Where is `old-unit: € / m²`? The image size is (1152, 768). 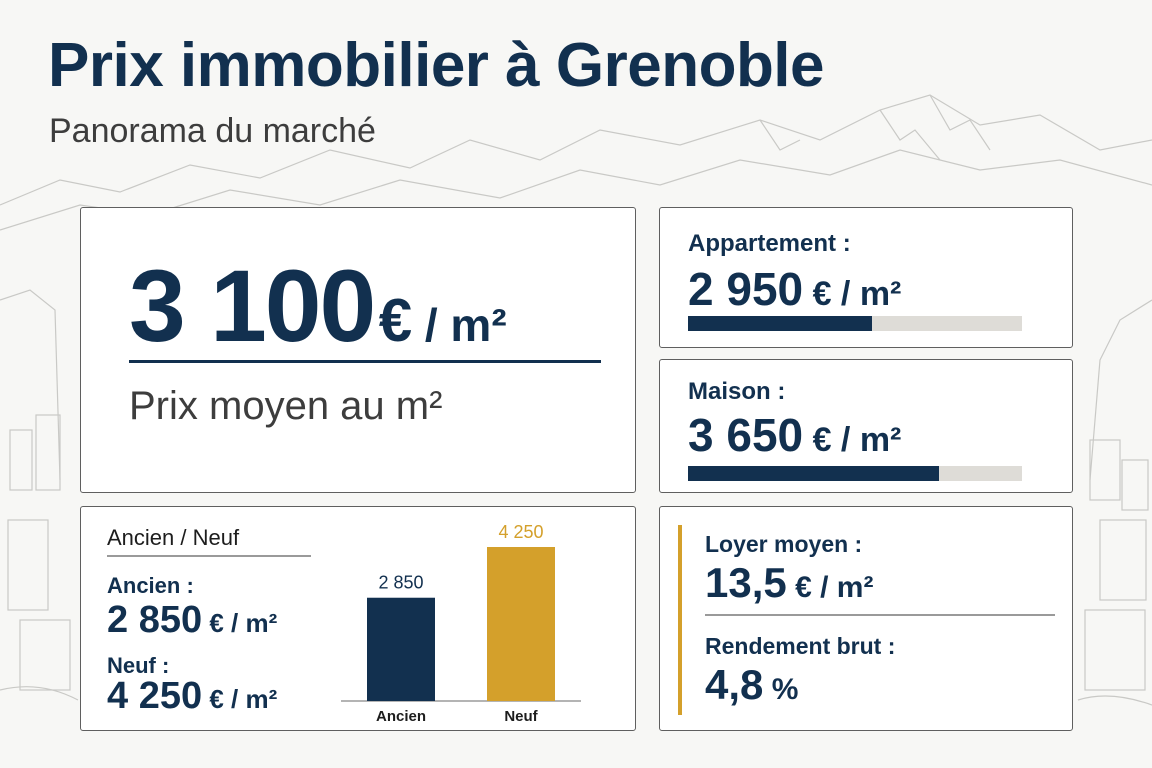 old-unit: € / m² is located at coordinates (240, 623).